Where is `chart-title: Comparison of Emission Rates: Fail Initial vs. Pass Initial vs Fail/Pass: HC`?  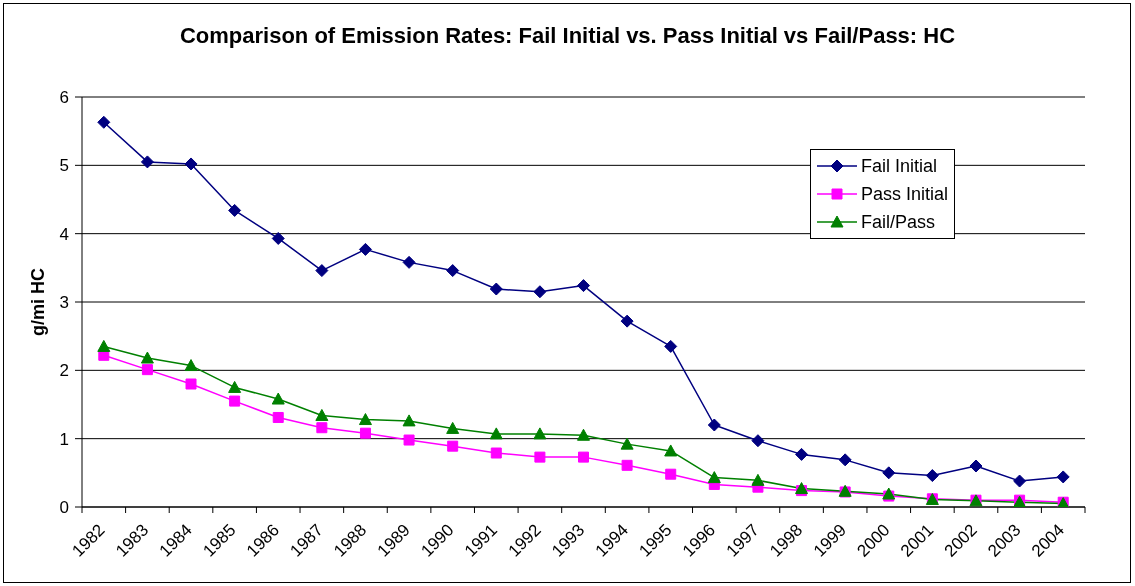 chart-title: Comparison of Emission Rates: Fail Initial vs. Pass Initial vs Fail/Pass: HC is located at coordinates (567, 36).